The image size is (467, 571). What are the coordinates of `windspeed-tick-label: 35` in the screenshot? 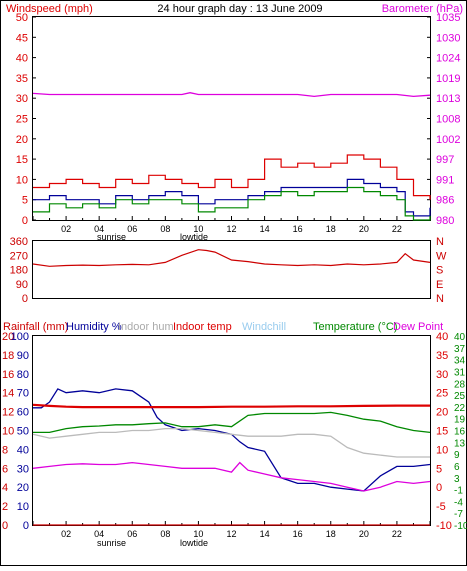 It's located at (22, 79).